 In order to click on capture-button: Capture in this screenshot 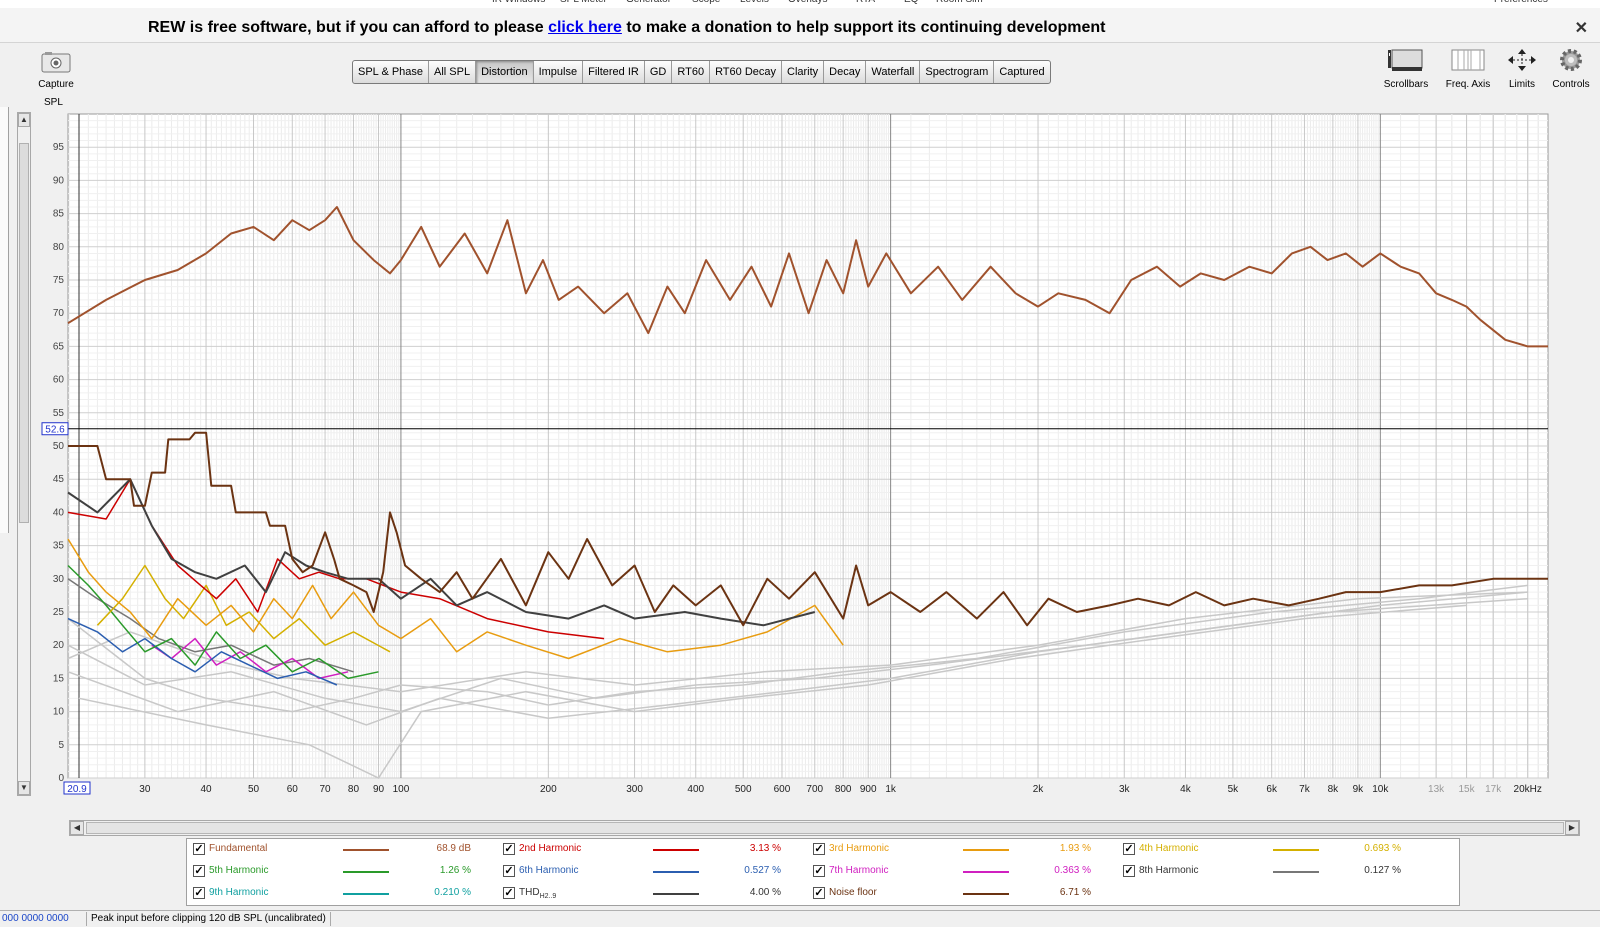, I will do `click(56, 70)`.